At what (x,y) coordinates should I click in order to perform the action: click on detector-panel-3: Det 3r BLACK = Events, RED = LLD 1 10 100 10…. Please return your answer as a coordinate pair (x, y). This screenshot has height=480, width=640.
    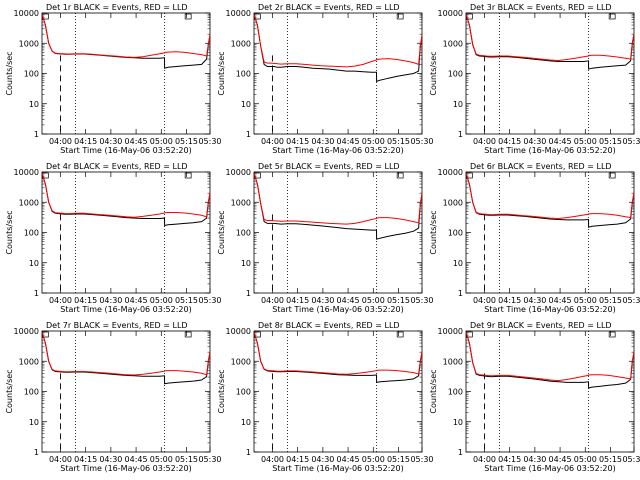
    Looking at the image, I should click on (534, 79).